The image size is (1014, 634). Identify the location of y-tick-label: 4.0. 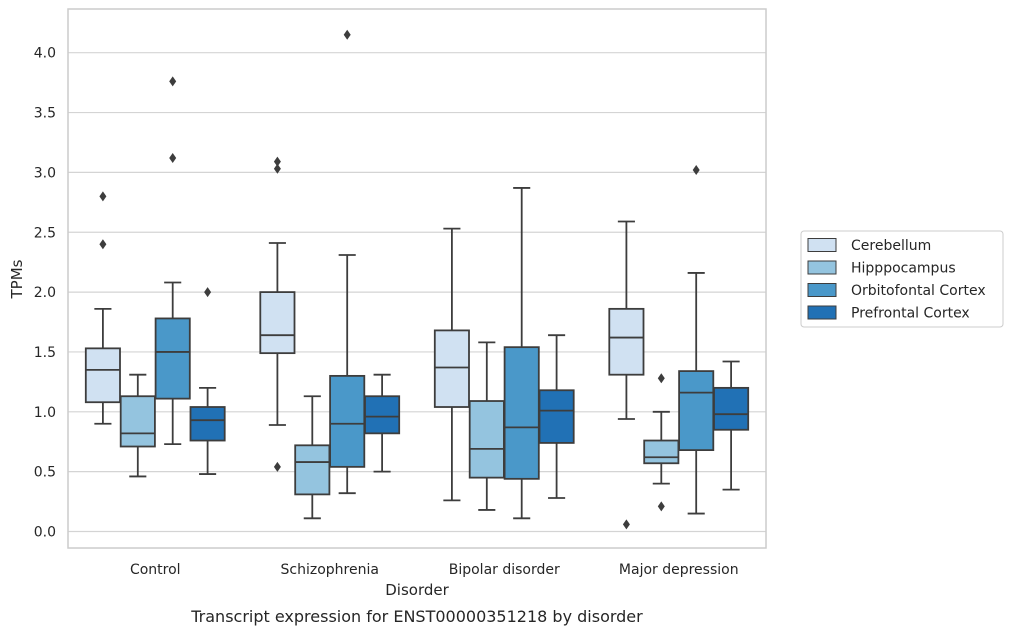
(45, 54).